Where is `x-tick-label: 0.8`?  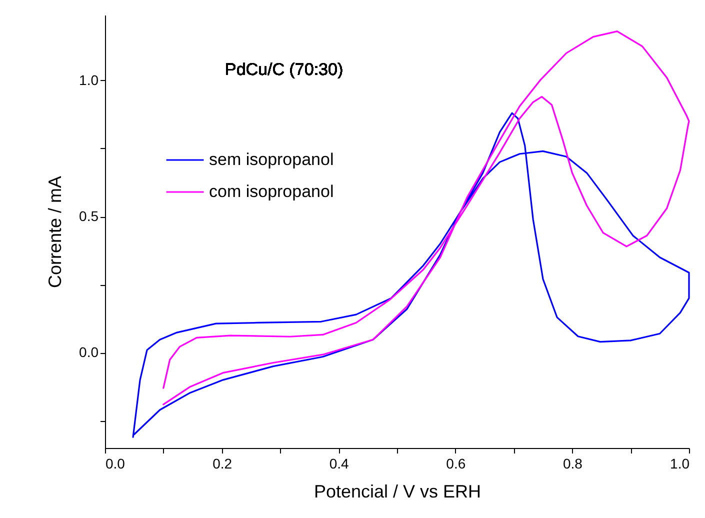
x-tick-label: 0.8 is located at coordinates (572, 464).